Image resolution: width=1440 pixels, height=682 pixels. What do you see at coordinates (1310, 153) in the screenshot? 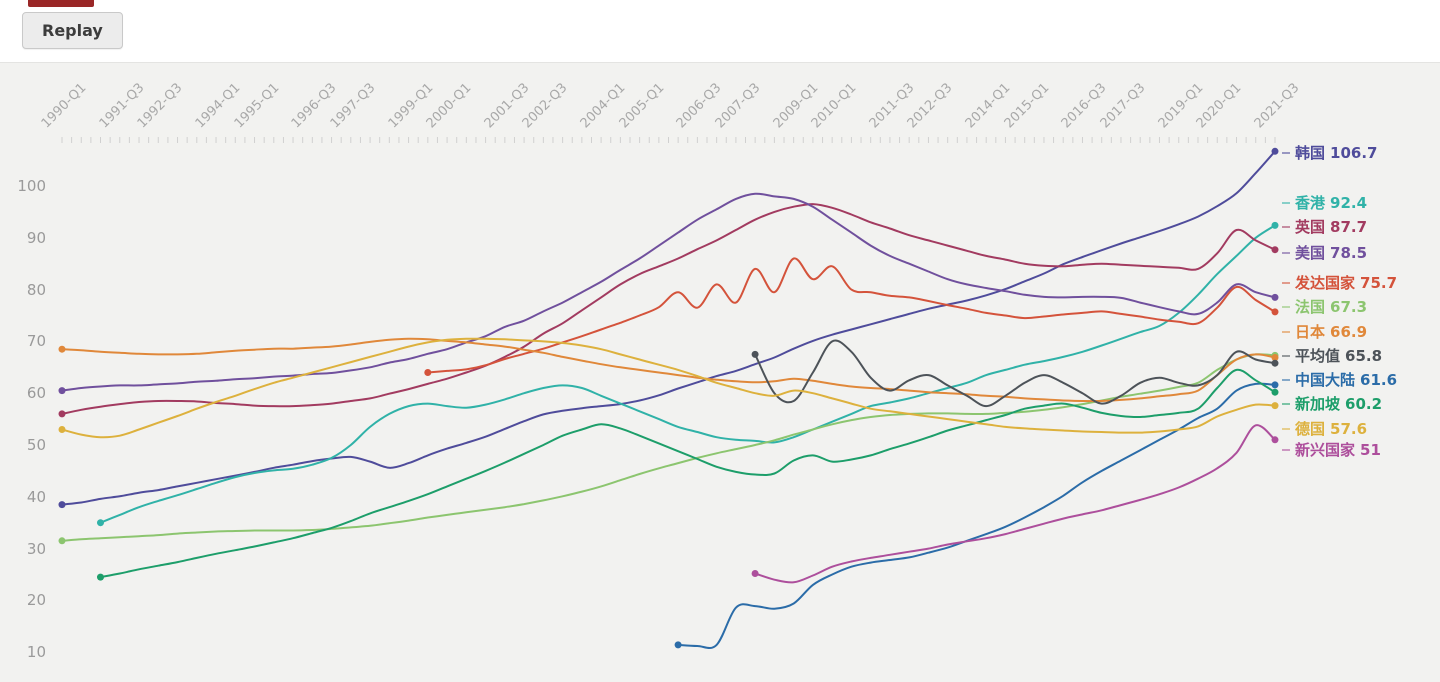
I see `series-name: 韩国` at bounding box center [1310, 153].